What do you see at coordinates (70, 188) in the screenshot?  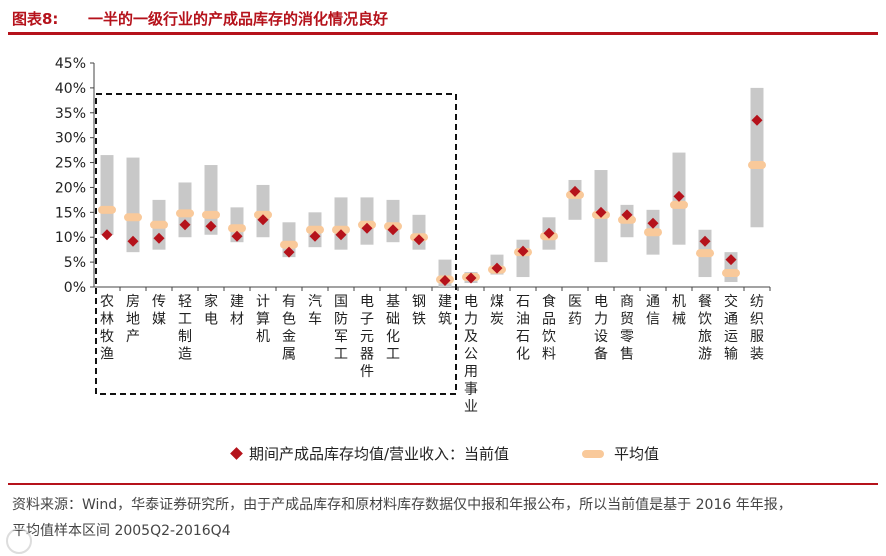 I see `y-tick-label: 20%` at bounding box center [70, 188].